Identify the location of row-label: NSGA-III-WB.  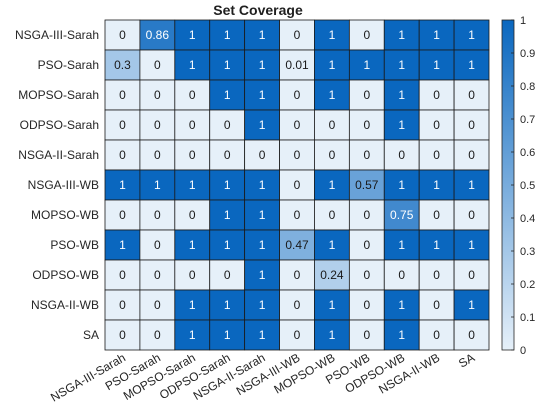
(63, 185).